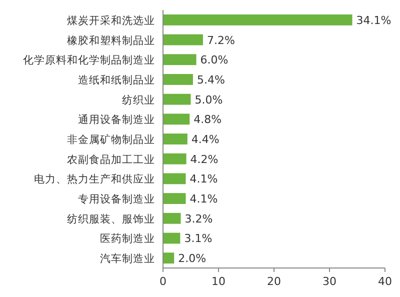 The width and height of the screenshot is (400, 297). I want to click on x-tick-label: 0, so click(163, 281).